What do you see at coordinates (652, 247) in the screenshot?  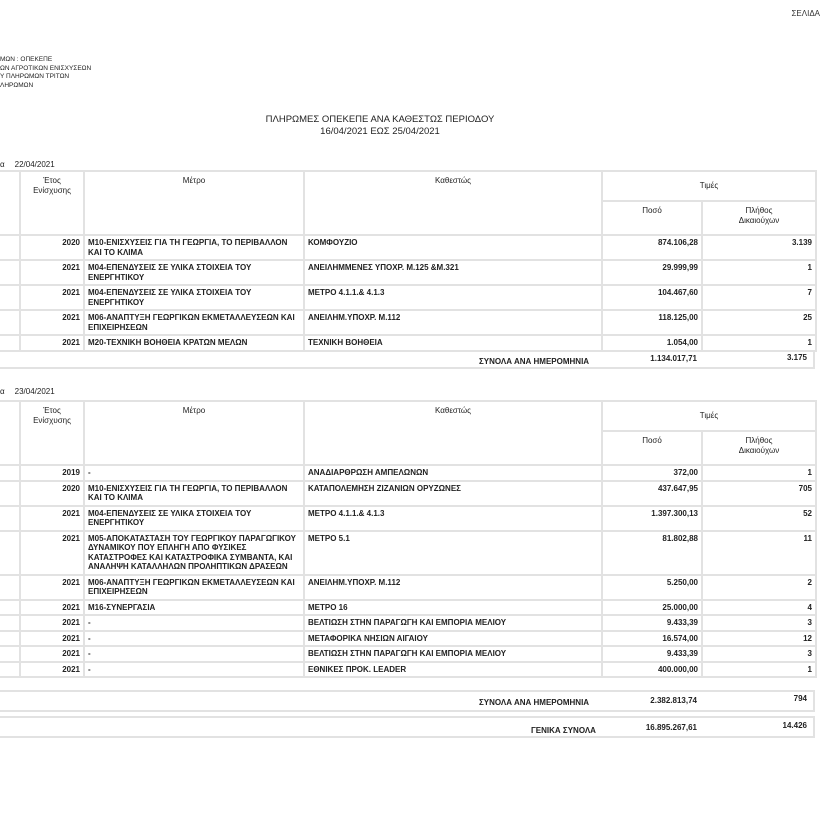 I see `amount-cell: 874.106,28` at bounding box center [652, 247].